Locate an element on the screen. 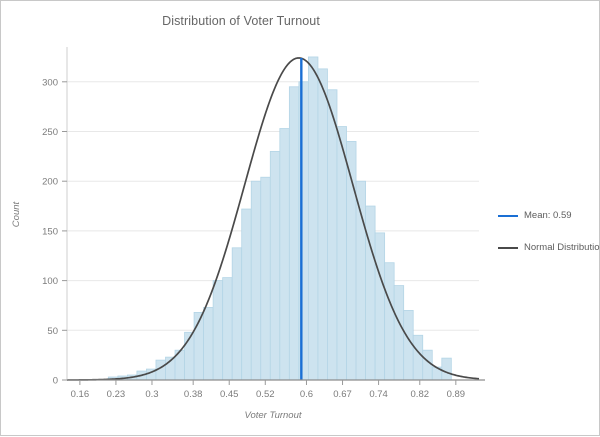  x-tick-label: 0.67 is located at coordinates (342, 394).